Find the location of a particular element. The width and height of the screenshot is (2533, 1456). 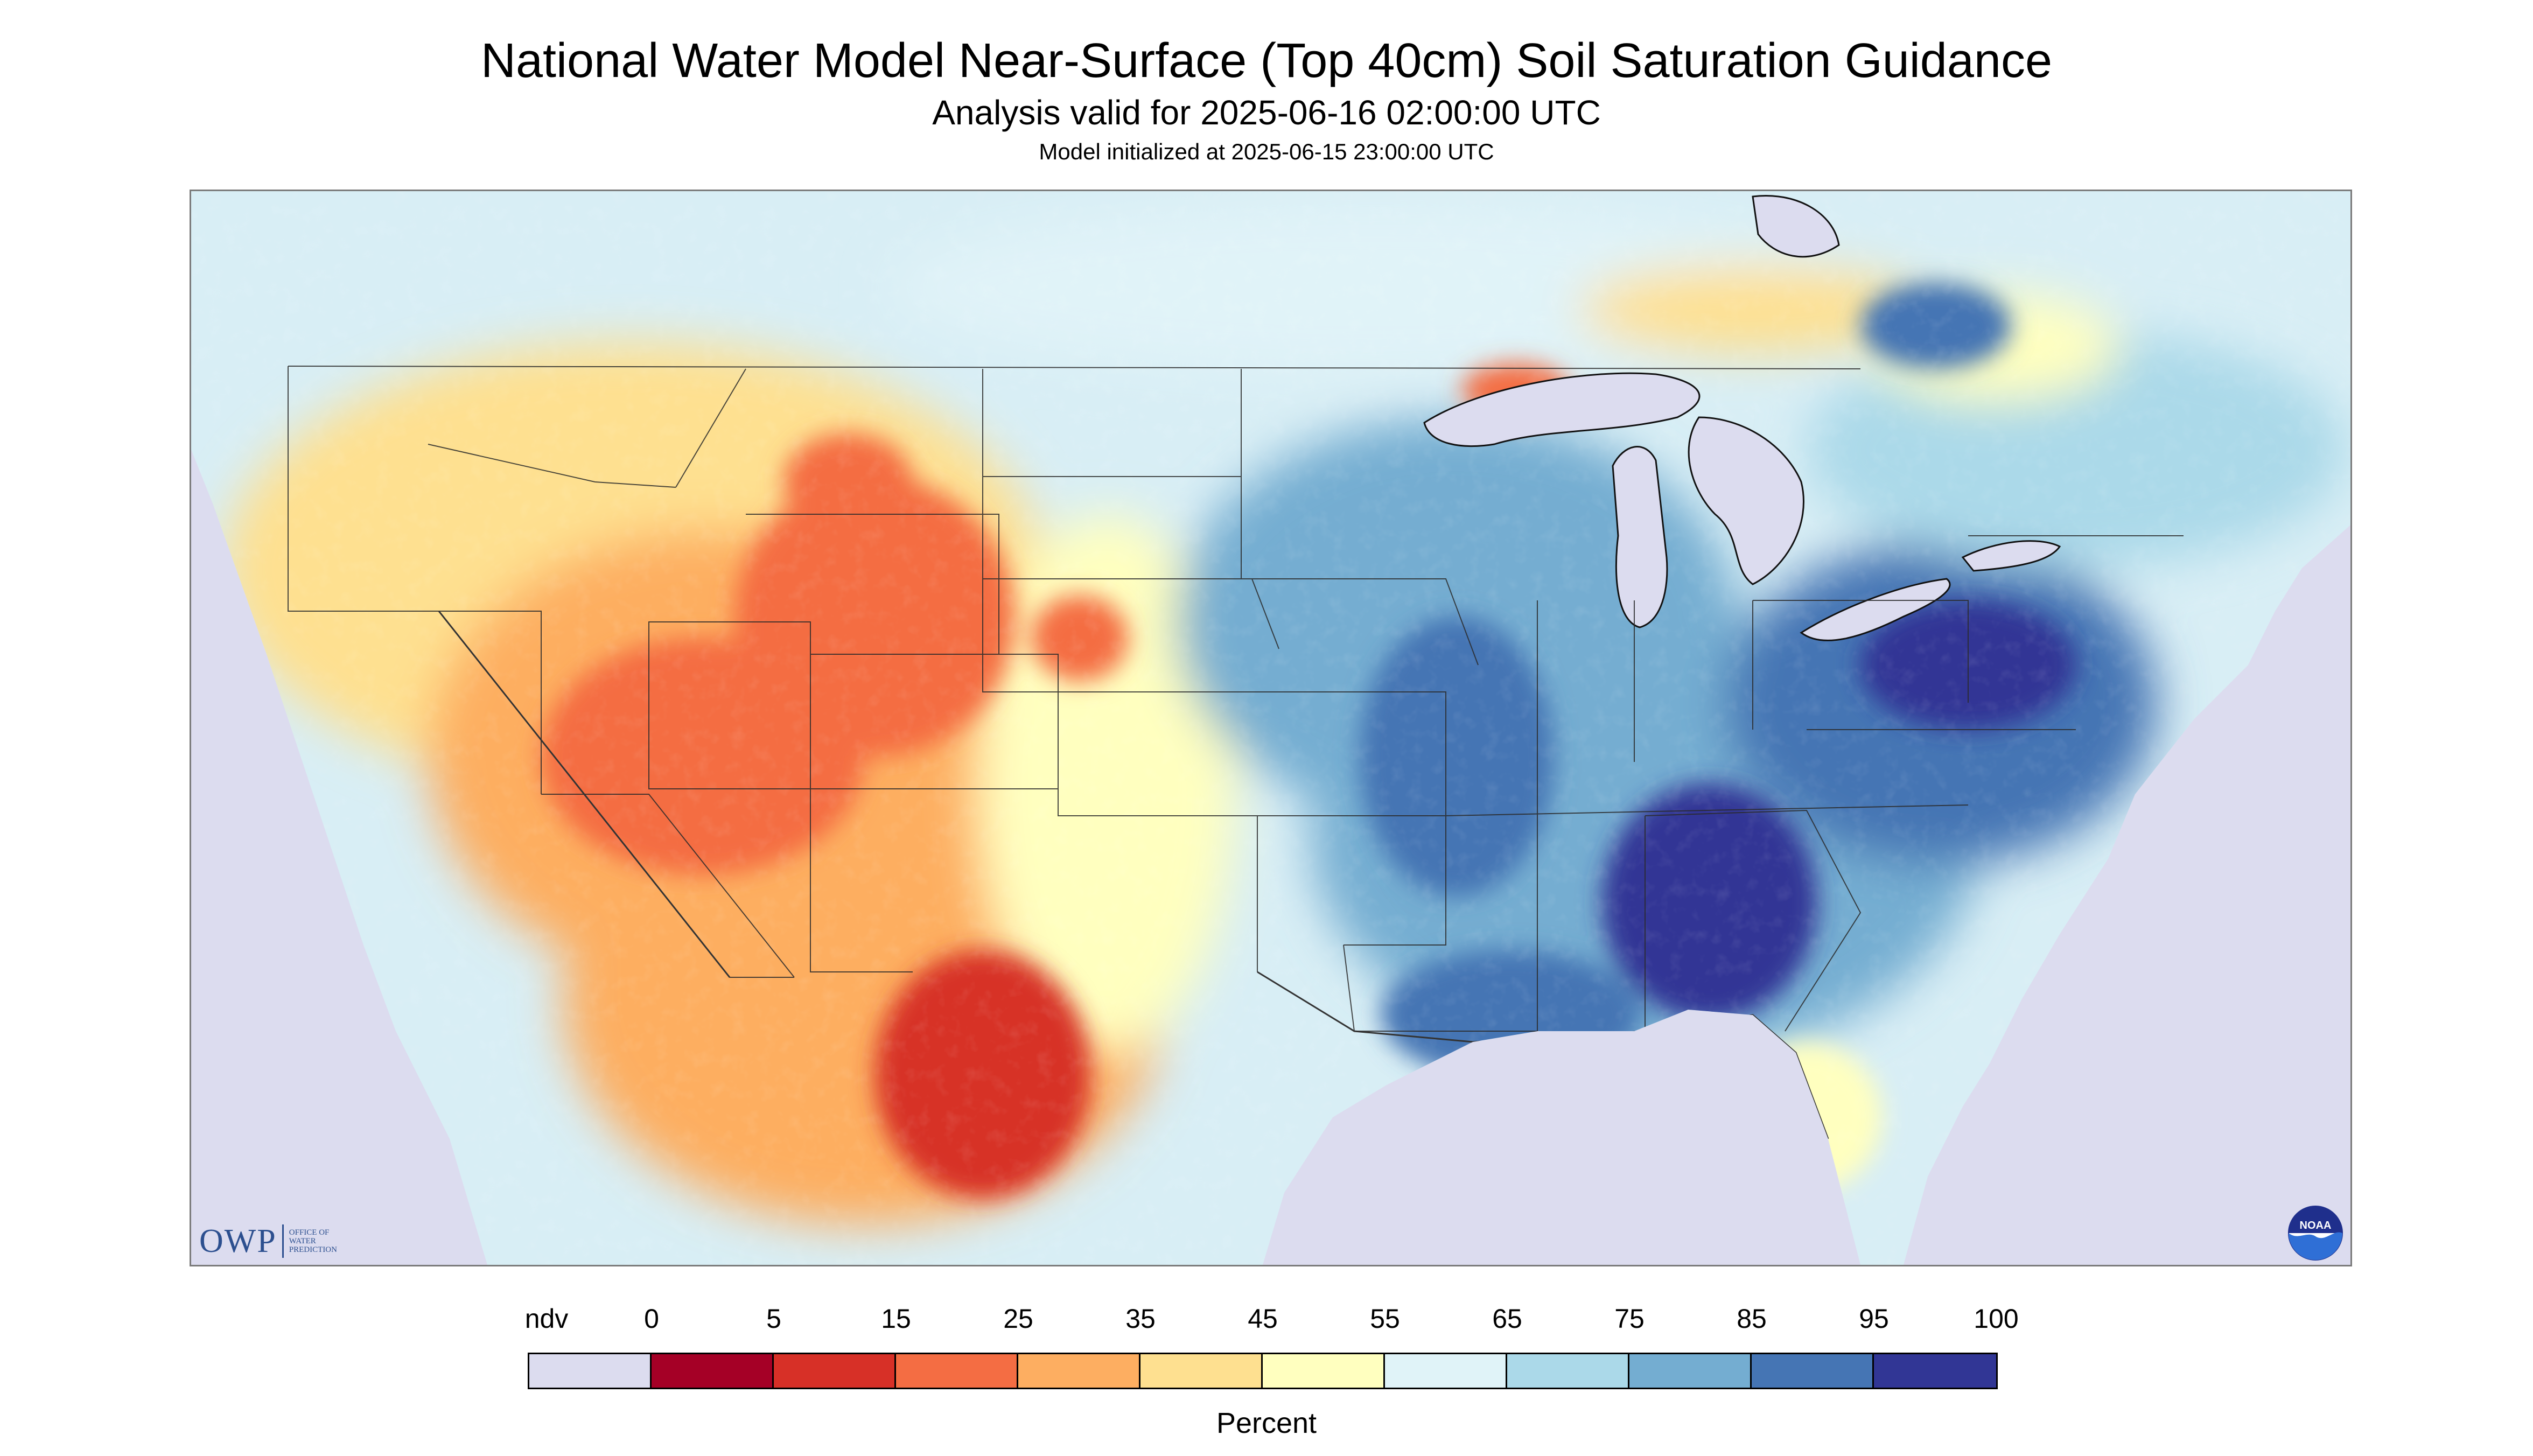

border-arizona is located at coordinates (668, 886).